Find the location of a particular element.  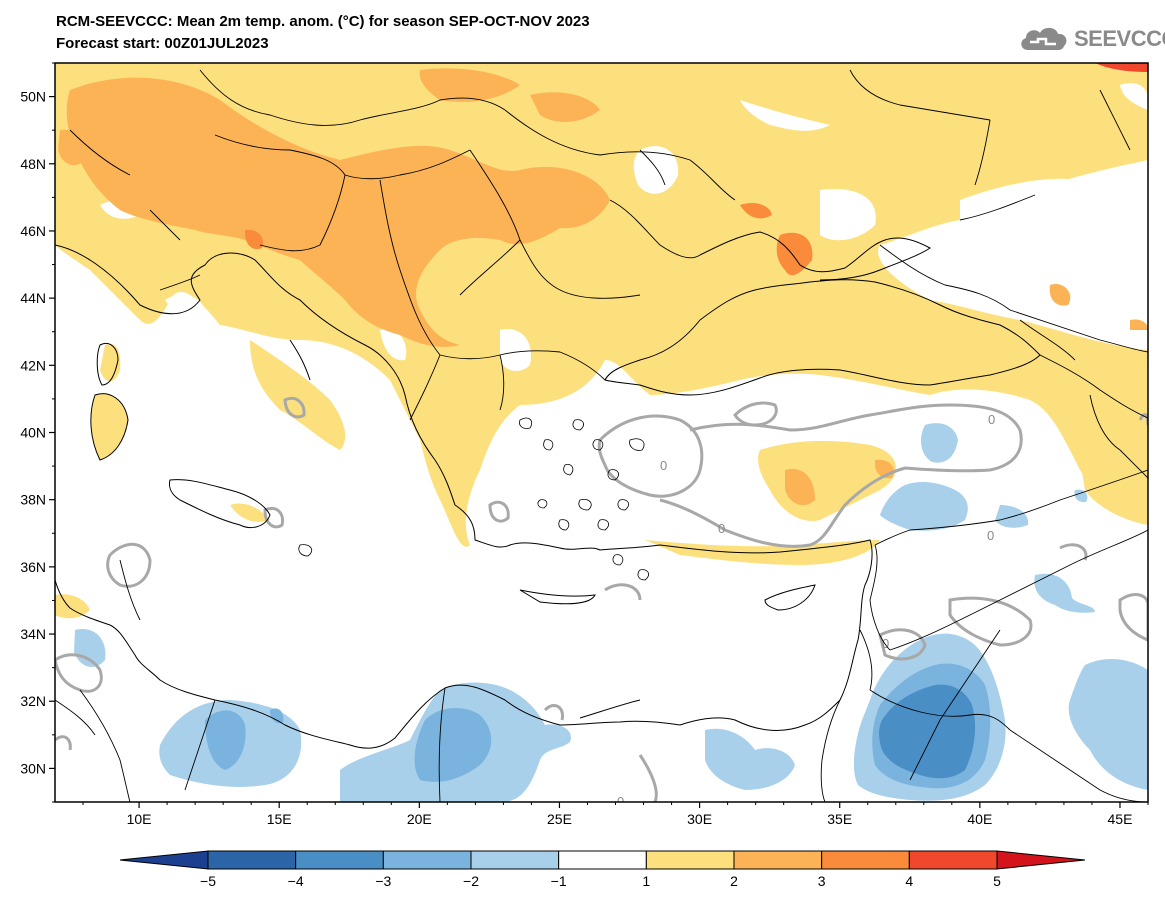

anomaly-region-plus3 is located at coordinates (528, 239).